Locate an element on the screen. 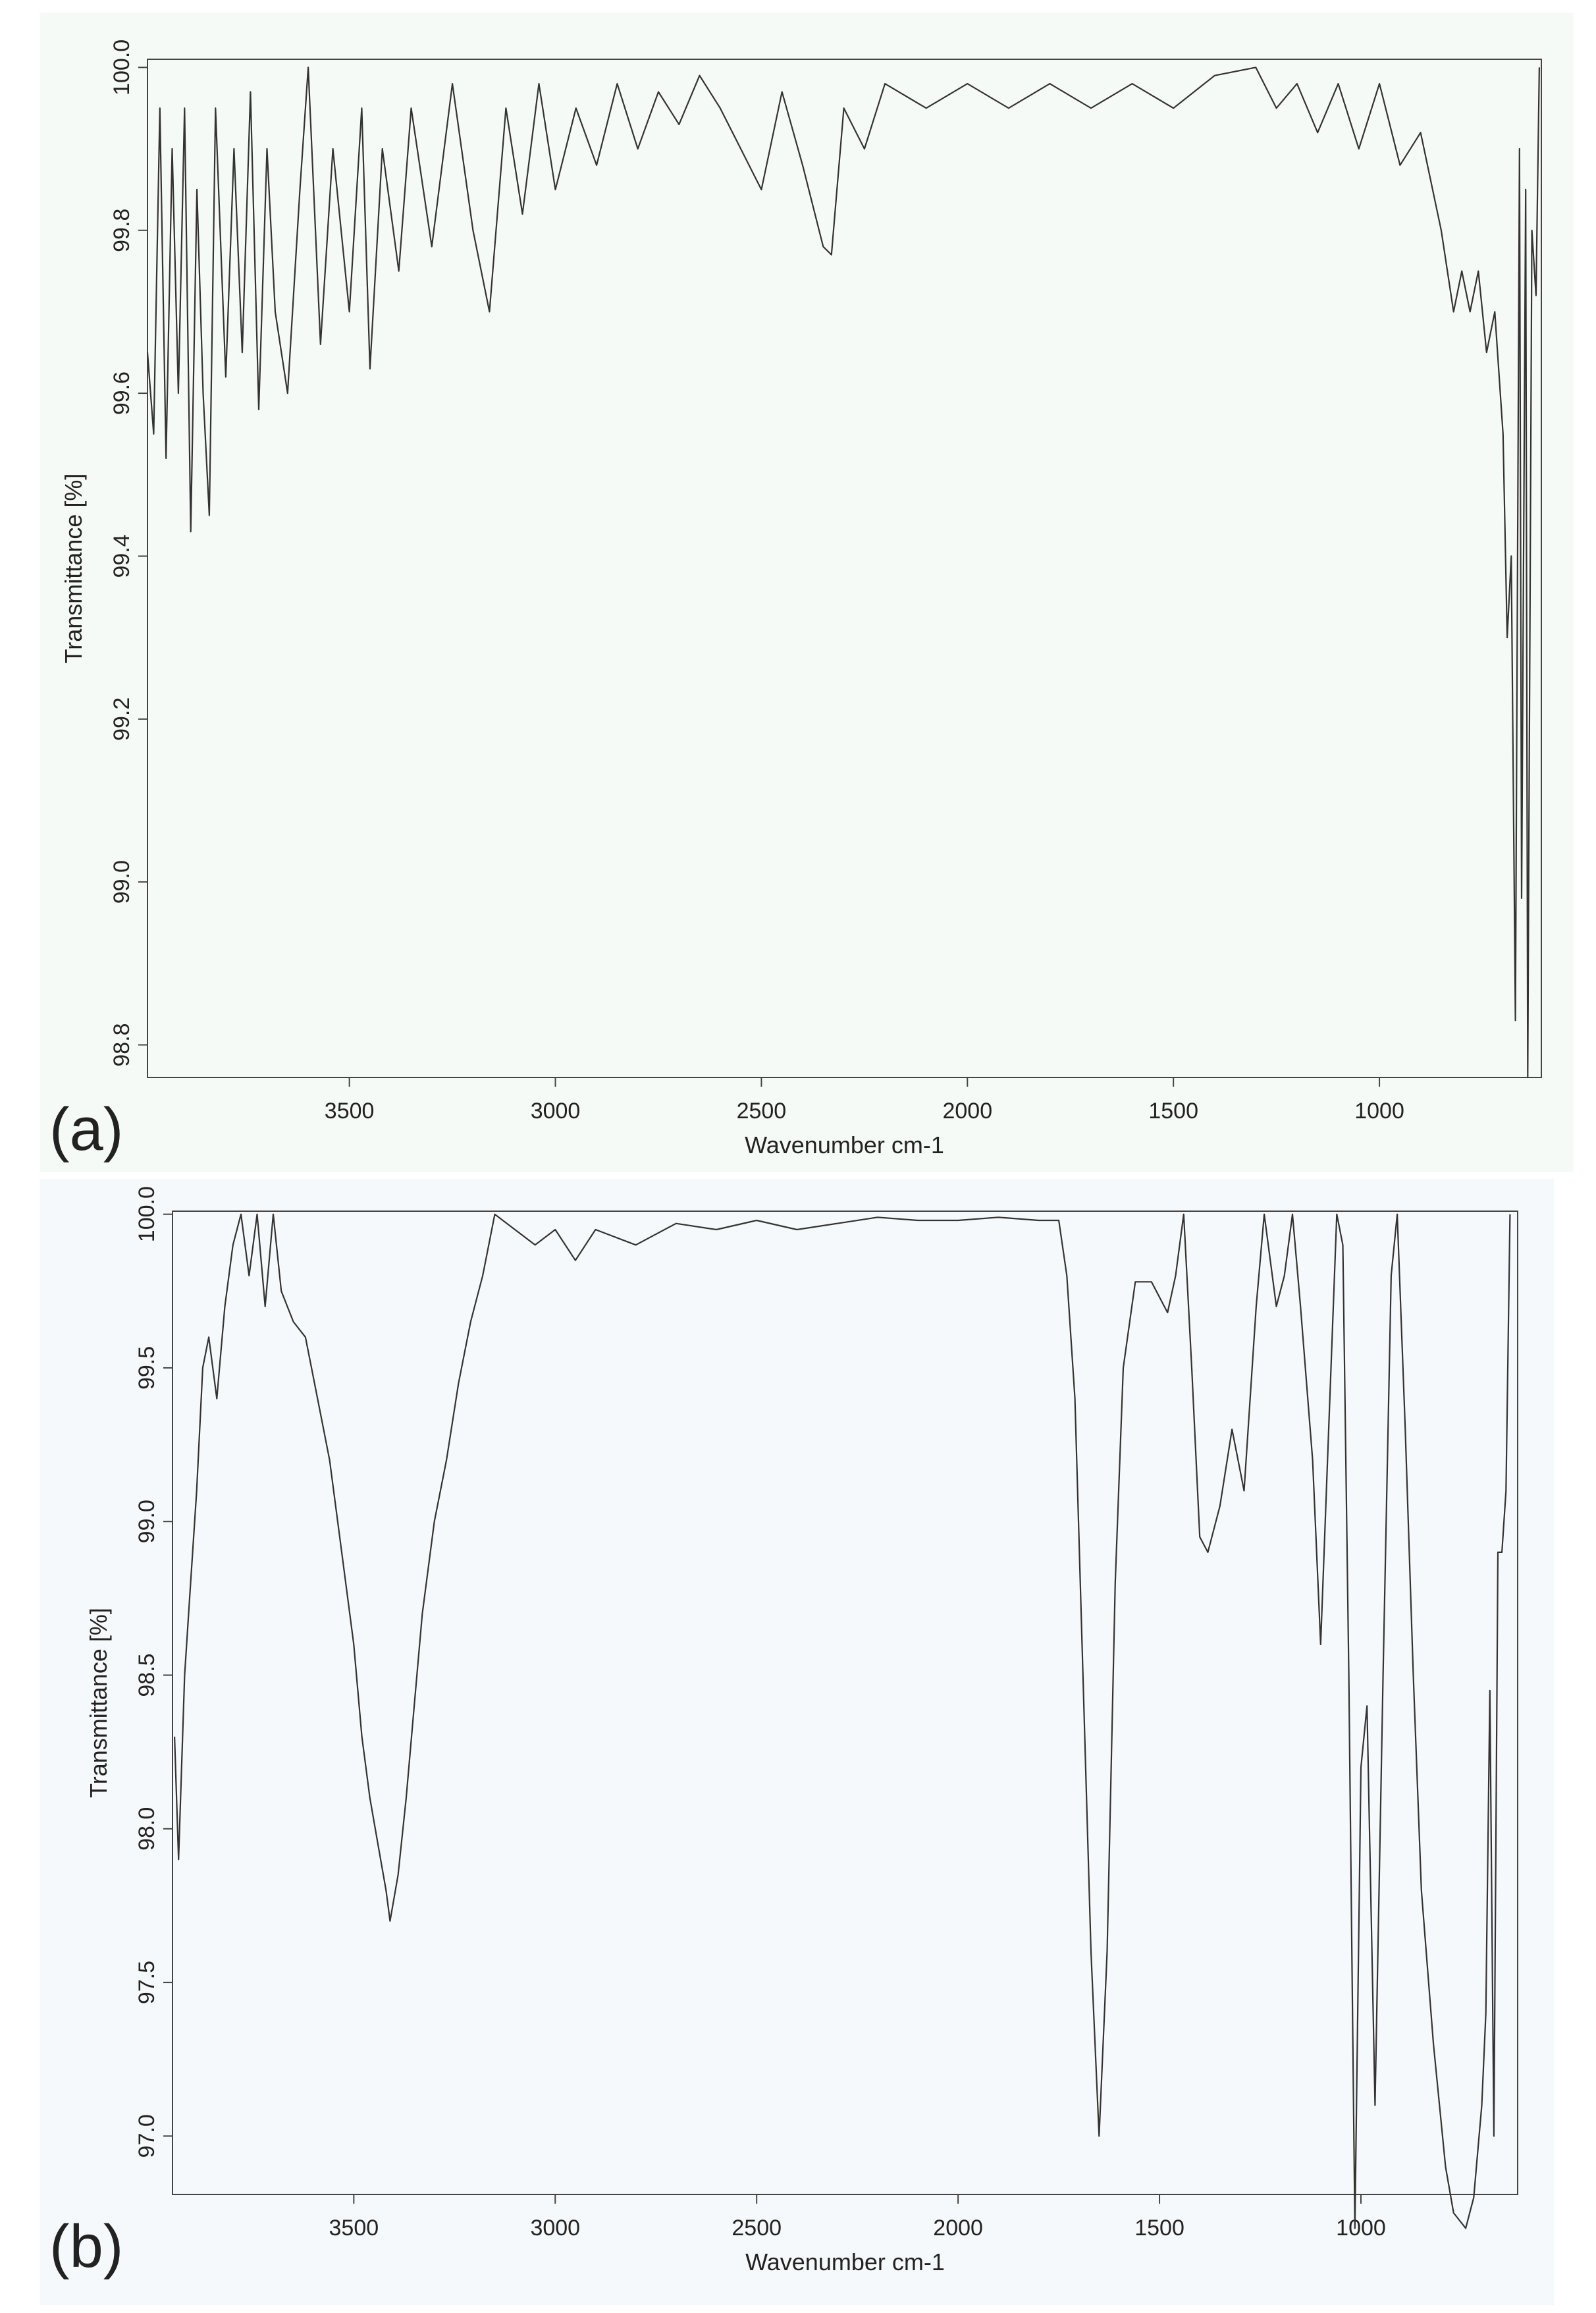  y-tick-label: 99.8 is located at coordinates (121, 230).